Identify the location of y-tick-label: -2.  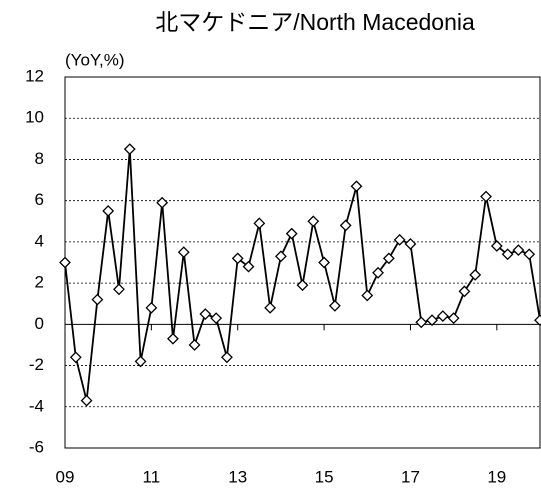
(36, 364).